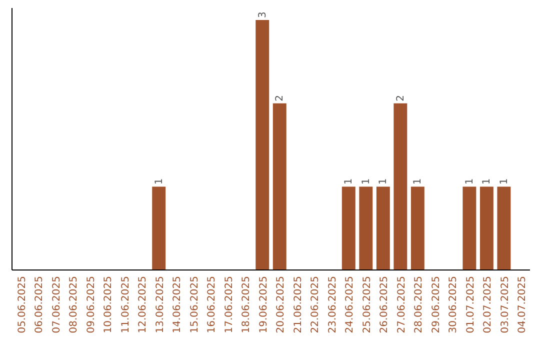  Describe the element at coordinates (262, 15) in the screenshot. I see `data-label: 3` at that location.